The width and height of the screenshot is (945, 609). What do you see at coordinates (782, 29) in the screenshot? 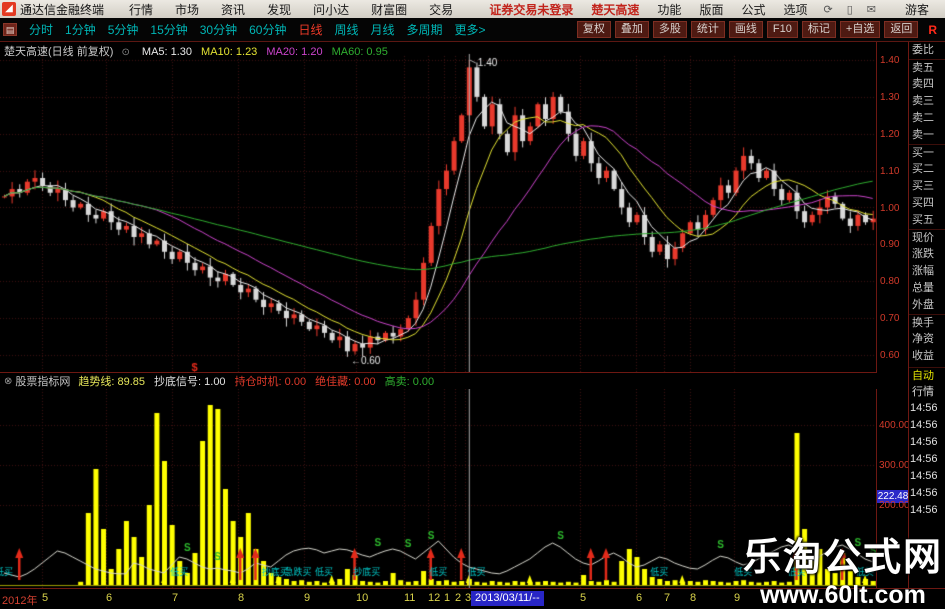
I see `toolbar-button: F10` at bounding box center [782, 29].